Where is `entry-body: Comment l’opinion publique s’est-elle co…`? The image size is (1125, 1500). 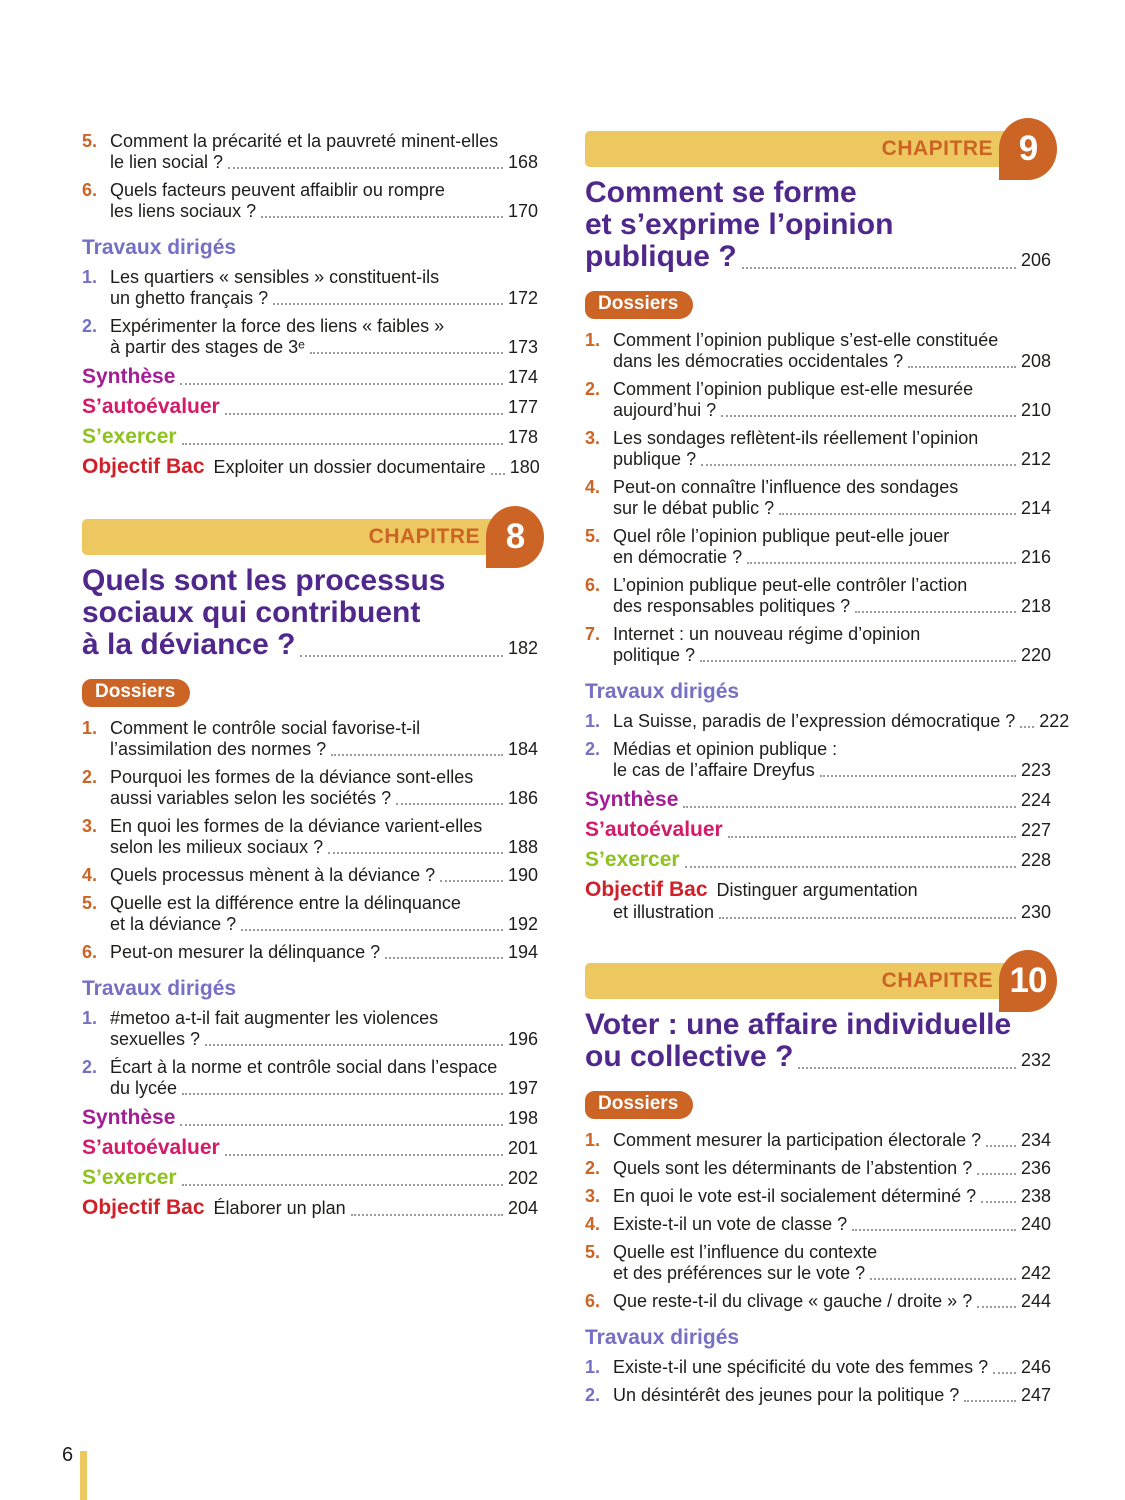 entry-body: Comment l’opinion publique s’est-elle co… is located at coordinates (832, 351).